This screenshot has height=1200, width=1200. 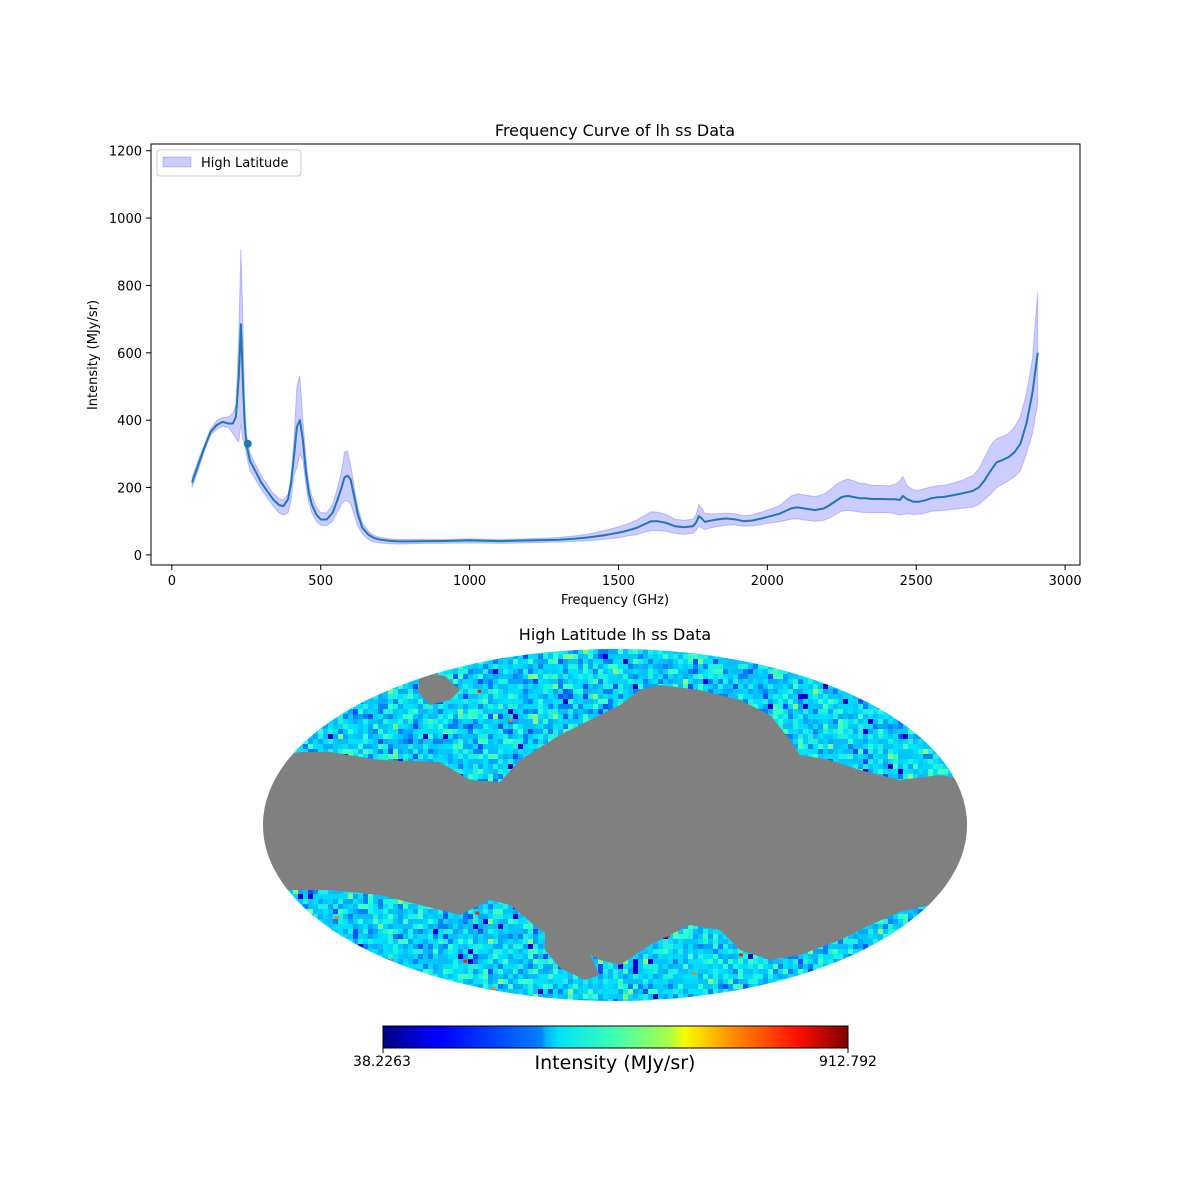 I want to click on y-tick-label: 1000, so click(x=125, y=219).